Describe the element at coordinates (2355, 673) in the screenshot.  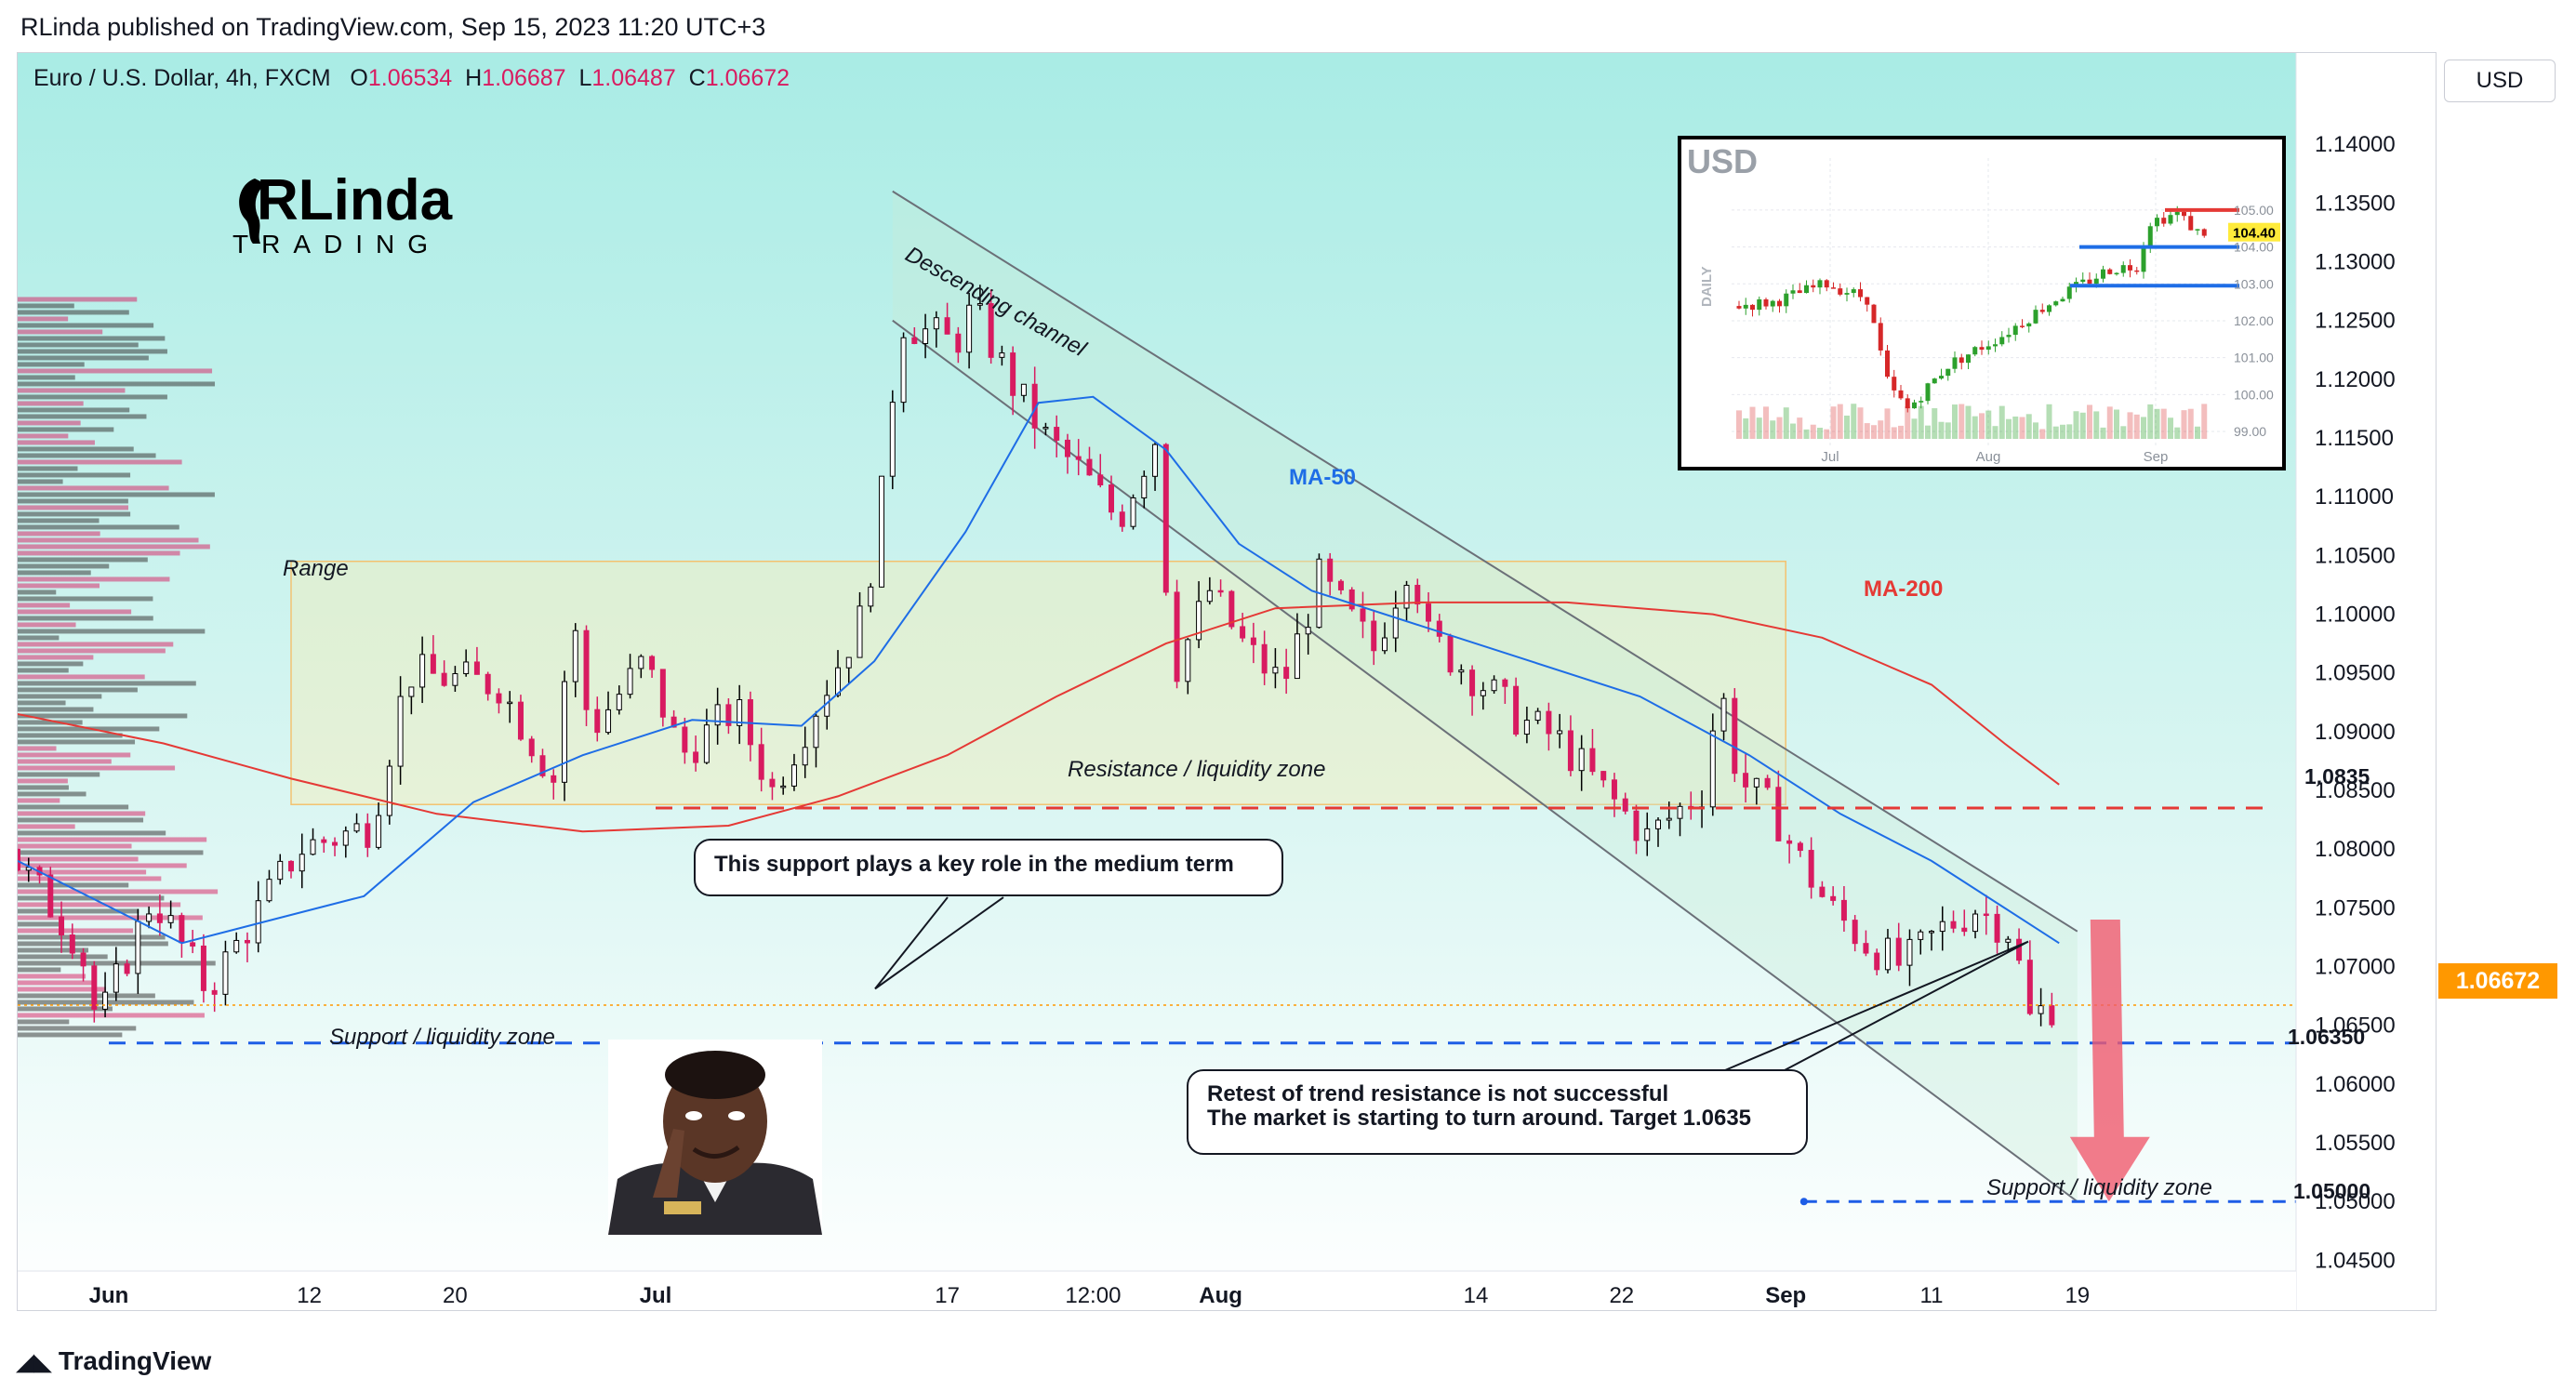
I see `y-tick-label: 1.09500` at that location.